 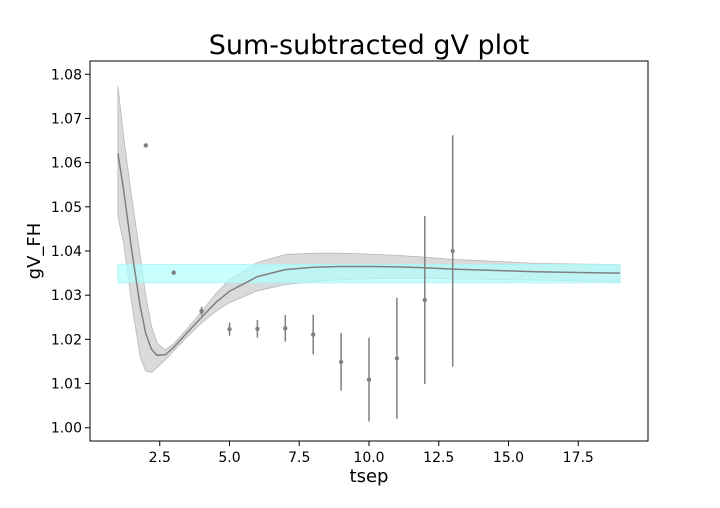 I want to click on x-tick-label: 2.5, so click(x=160, y=458).